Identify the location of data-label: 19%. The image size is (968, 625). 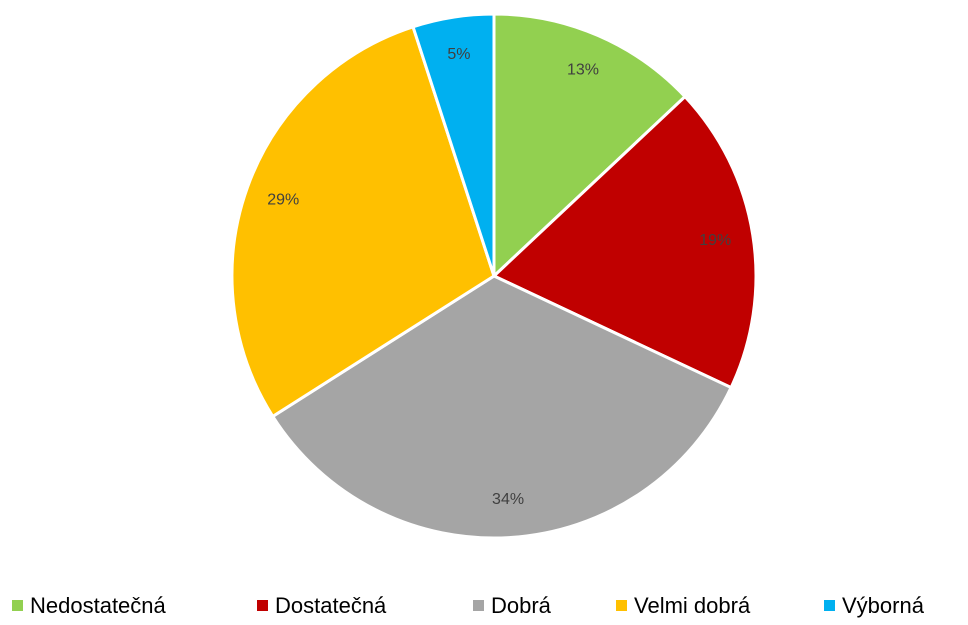
(715, 240).